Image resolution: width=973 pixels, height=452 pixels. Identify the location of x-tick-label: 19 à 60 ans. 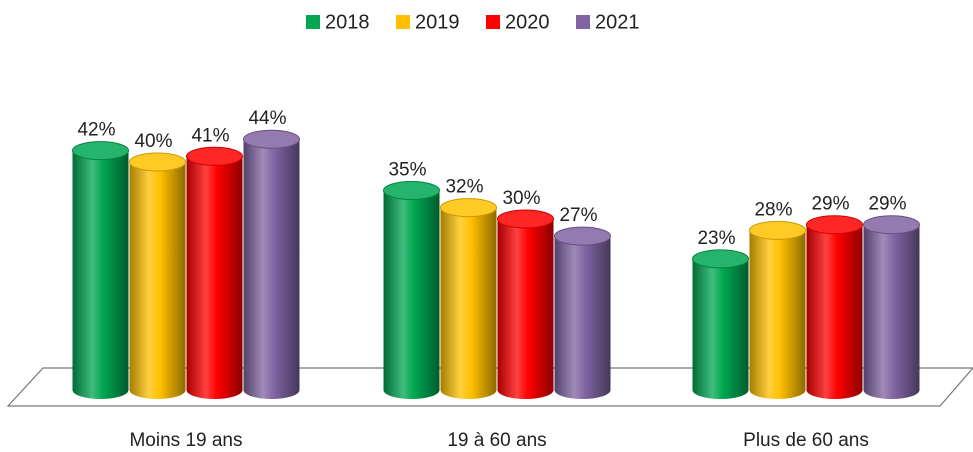
(496, 440).